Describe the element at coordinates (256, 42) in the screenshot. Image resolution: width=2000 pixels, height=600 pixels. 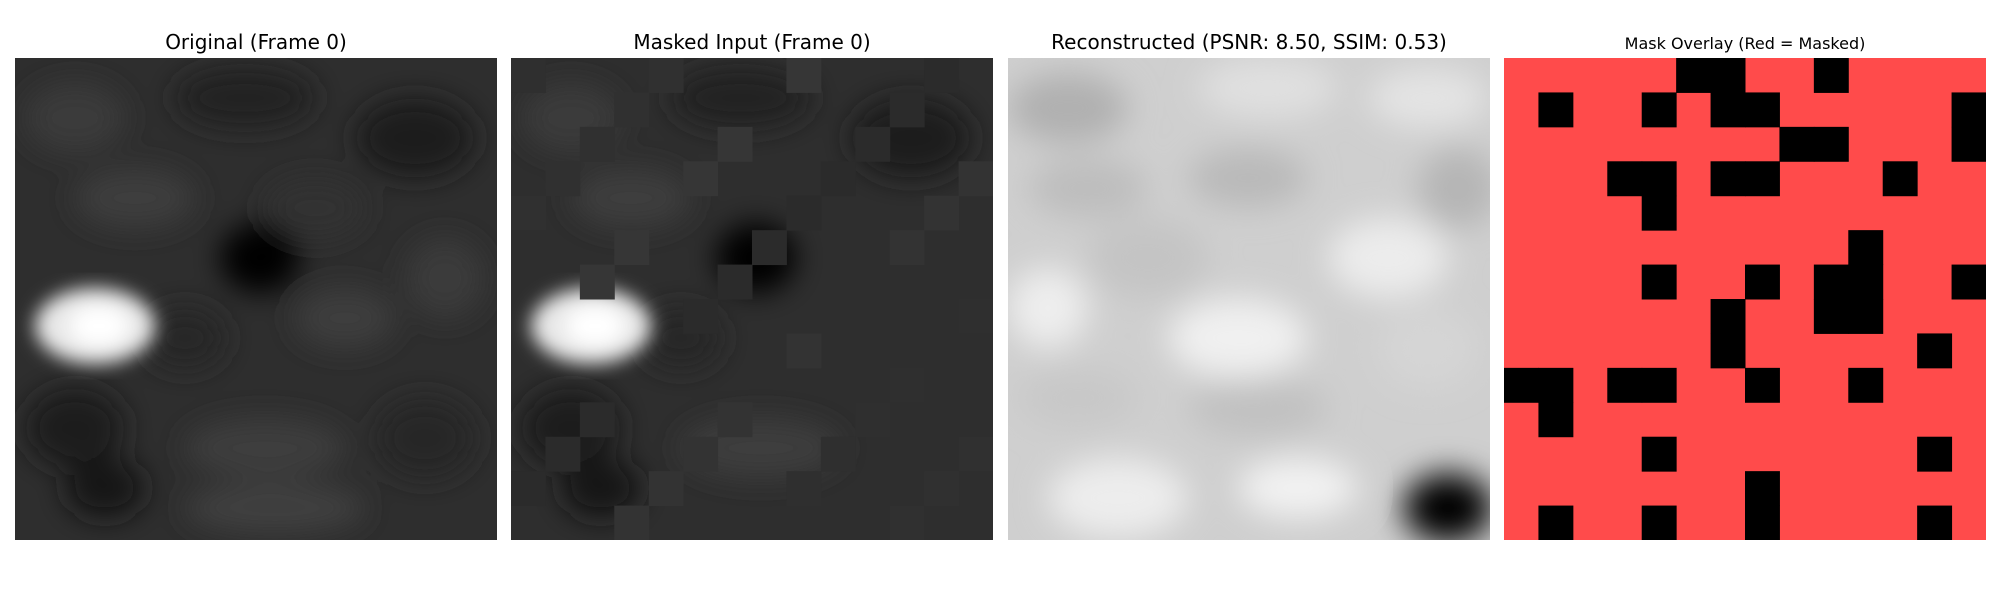
I see `panel-title-original: Original (Frame 0)` at that location.